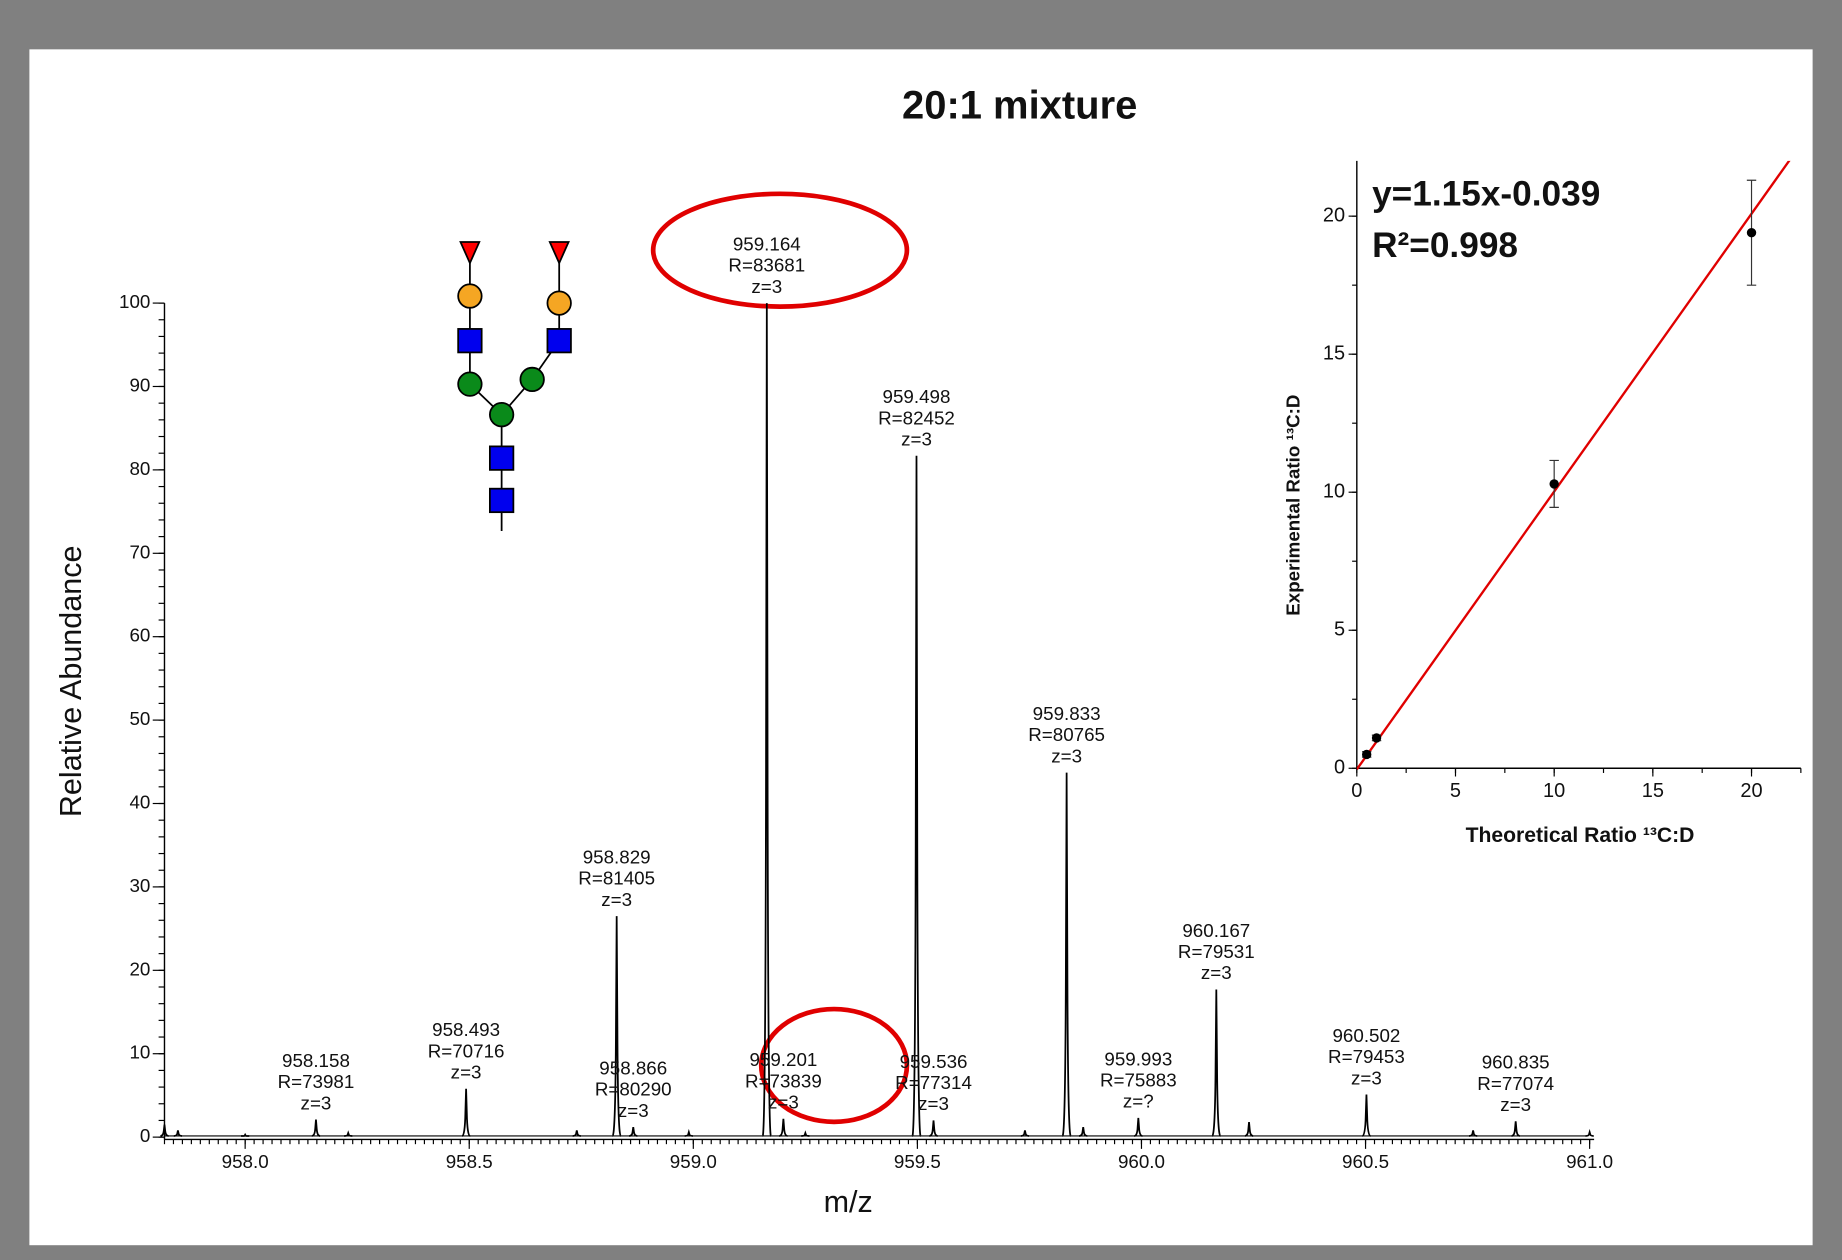  I want to click on peak-label: R=83681, so click(766, 265).